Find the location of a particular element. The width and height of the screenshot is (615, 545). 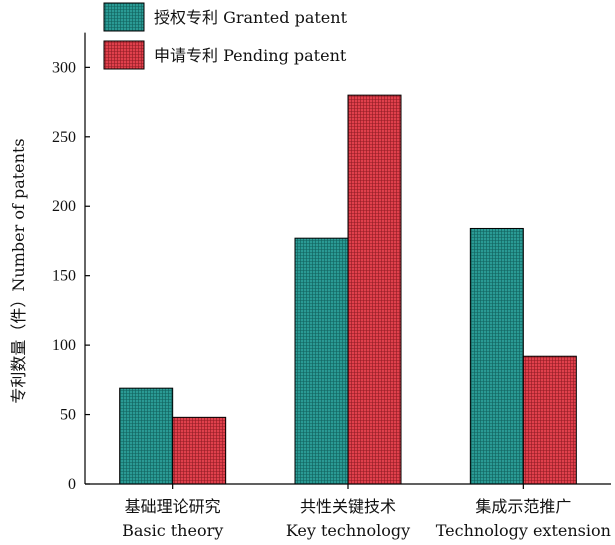

x-tick-label: 集成示范推广 is located at coordinates (523, 506).